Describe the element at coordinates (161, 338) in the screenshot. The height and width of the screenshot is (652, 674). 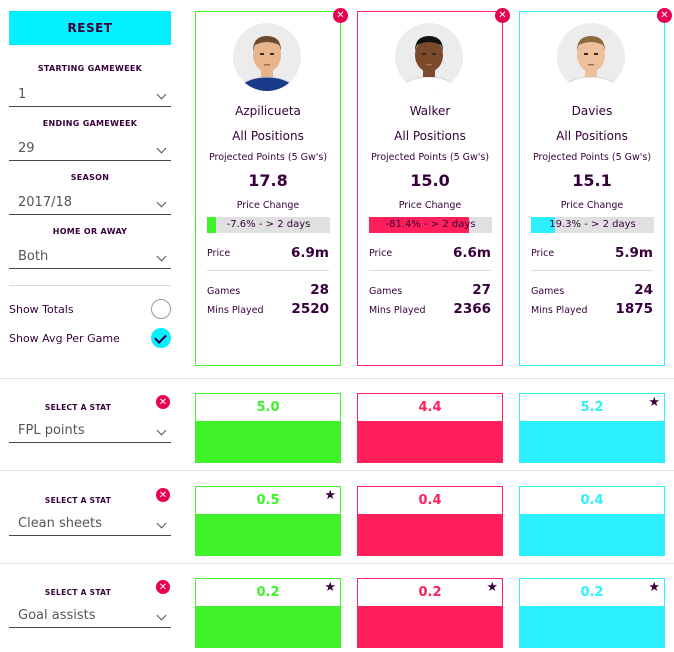
I see `show-avg-radio` at that location.